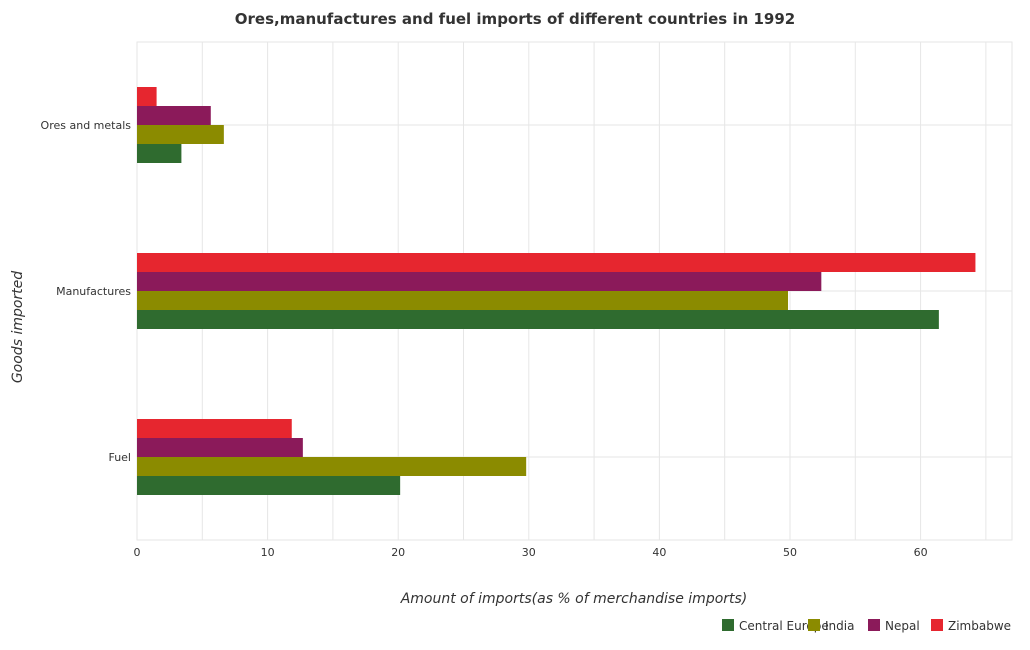  Describe the element at coordinates (556, 262) in the screenshot. I see `bar-zimbabwe-manufactures` at that location.